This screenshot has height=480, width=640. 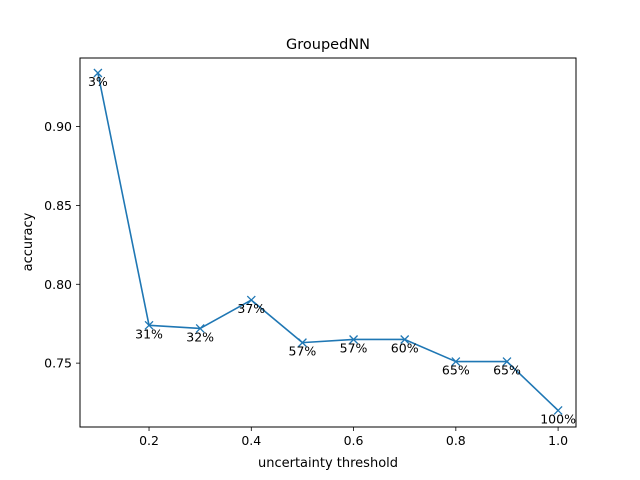 What do you see at coordinates (328, 45) in the screenshot?
I see `chart-title: GroupedNN` at bounding box center [328, 45].